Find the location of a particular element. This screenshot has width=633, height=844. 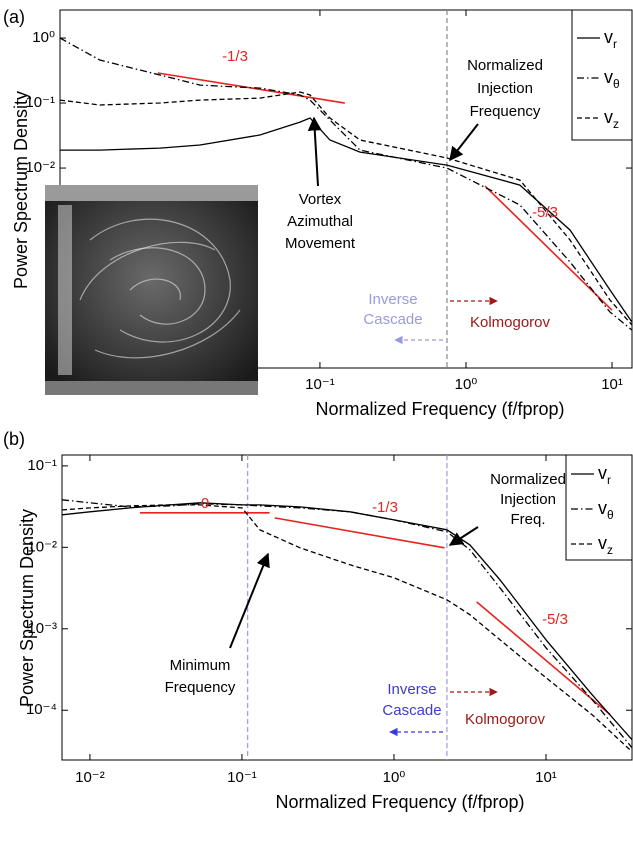

annotation: Minimum is located at coordinates (200, 665).